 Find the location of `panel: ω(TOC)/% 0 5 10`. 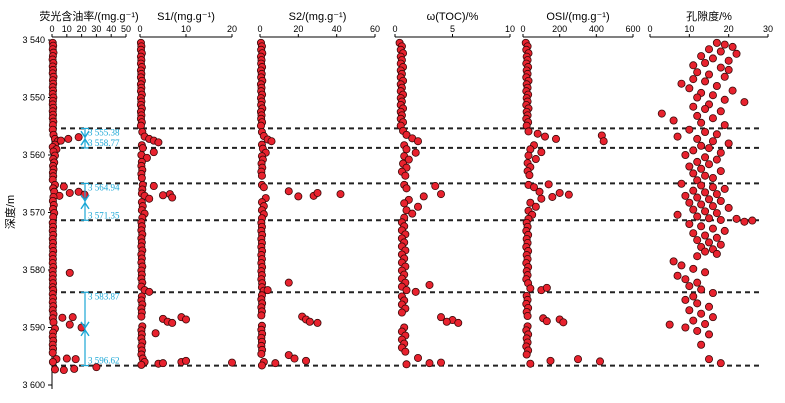

panel: ω(TOC)/% 0 5 10 is located at coordinates (453, 190).